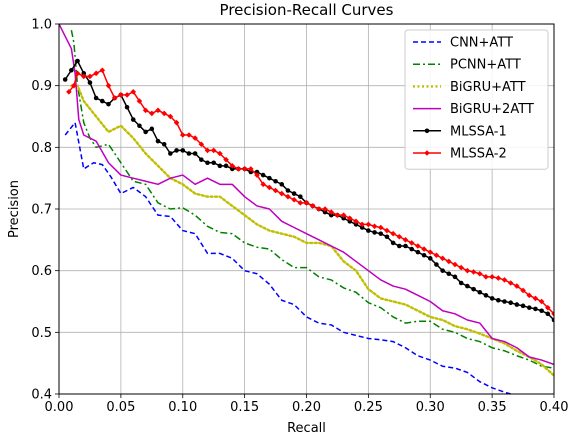 The height and width of the screenshot is (439, 570). What do you see at coordinates (478, 154) in the screenshot?
I see `legend-label: MLSSA-2` at bounding box center [478, 154].